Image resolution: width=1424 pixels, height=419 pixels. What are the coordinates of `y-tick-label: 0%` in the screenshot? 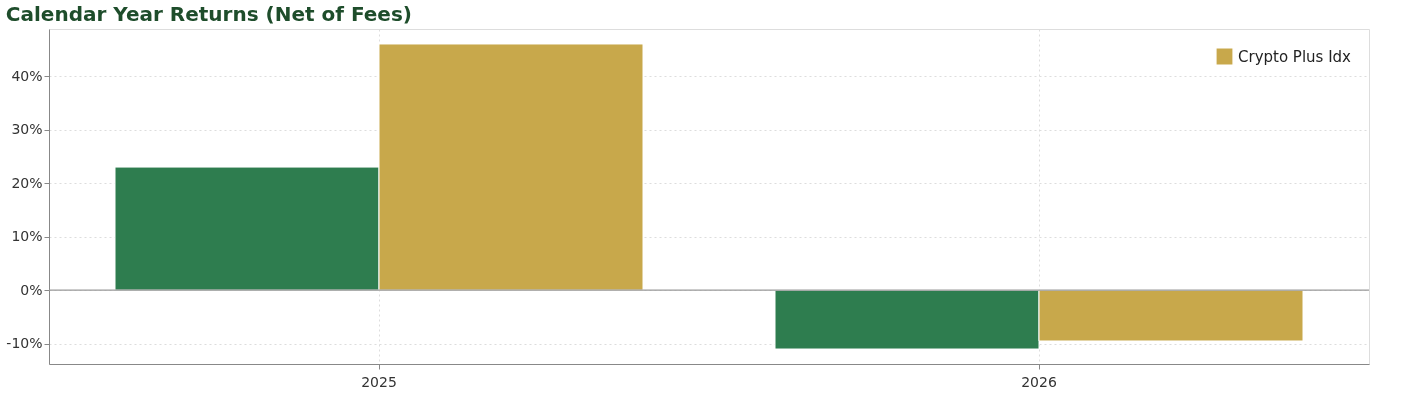 It's located at (31, 289).